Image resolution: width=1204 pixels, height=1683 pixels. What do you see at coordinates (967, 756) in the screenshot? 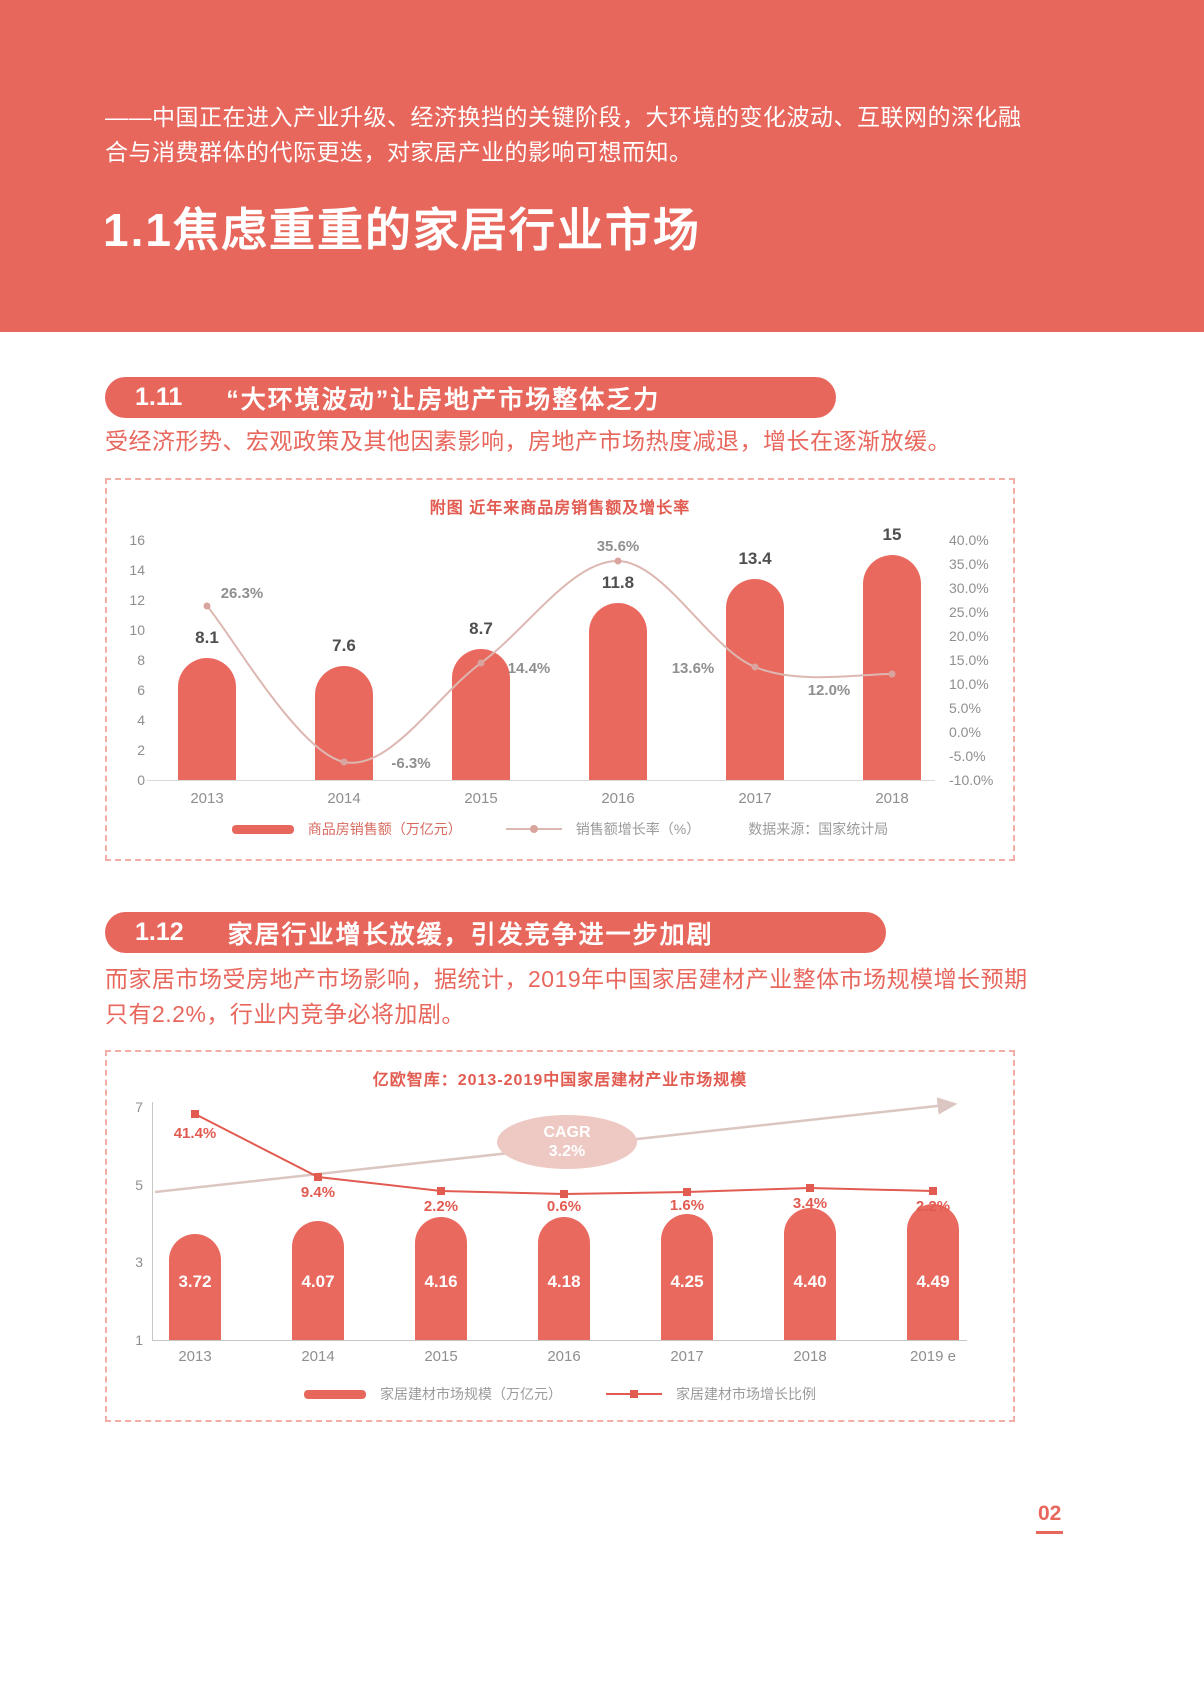
I see `axis-tick-right: -5.0%` at bounding box center [967, 756].